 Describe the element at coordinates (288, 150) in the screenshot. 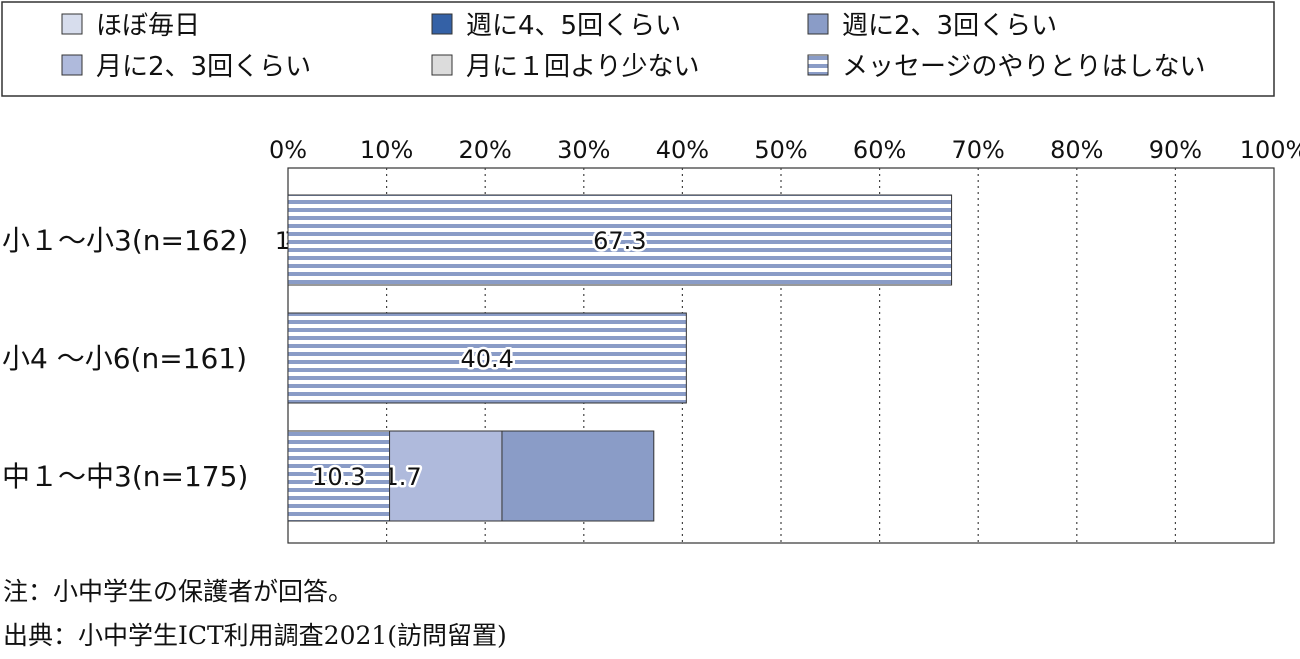

I see `x-tick-label: 0%` at that location.